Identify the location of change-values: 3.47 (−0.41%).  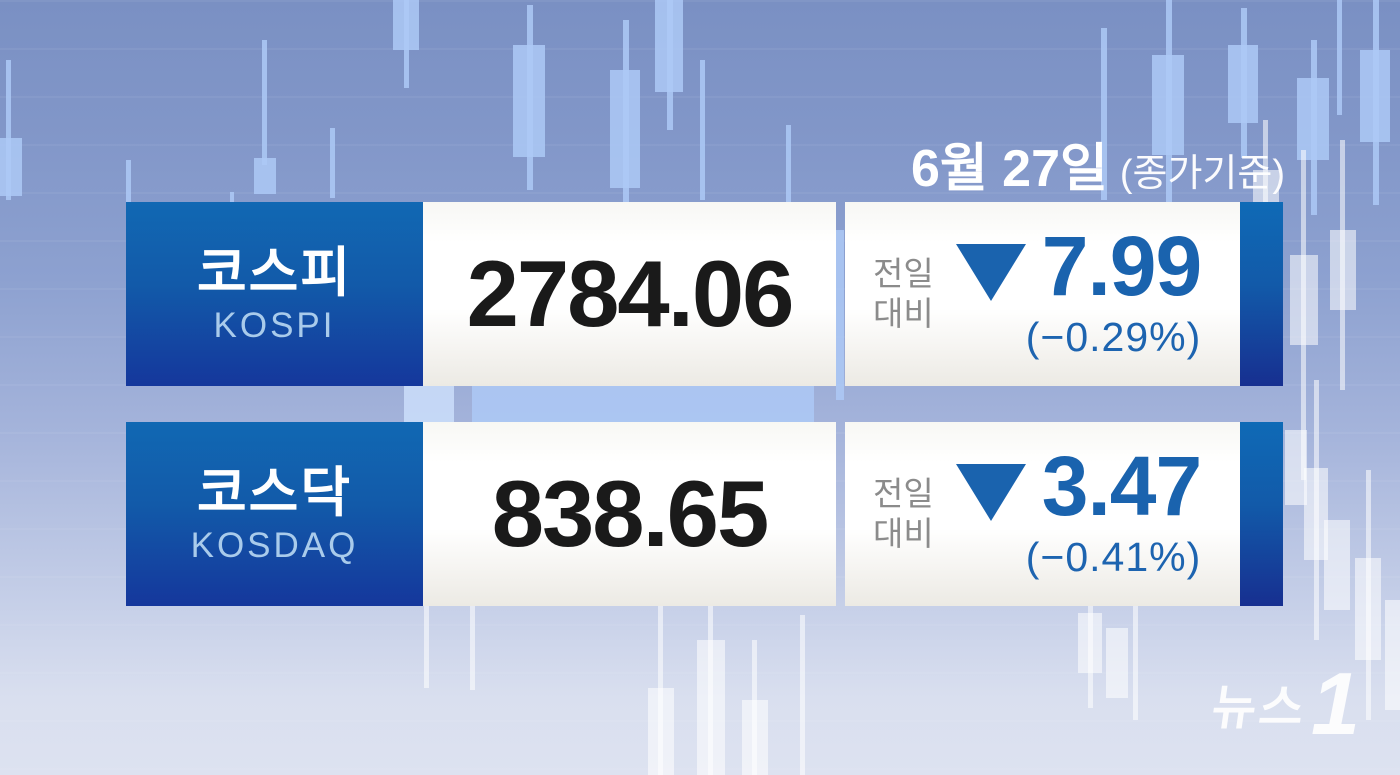
(1137, 510).